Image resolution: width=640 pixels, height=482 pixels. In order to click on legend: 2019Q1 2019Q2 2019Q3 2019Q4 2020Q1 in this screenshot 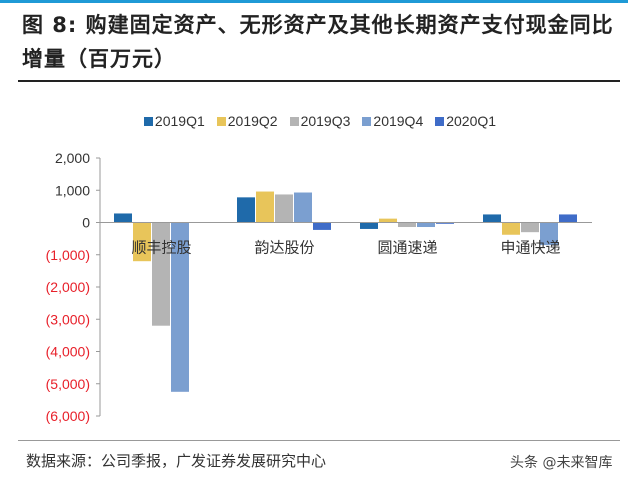, I will do `click(320, 121)`.